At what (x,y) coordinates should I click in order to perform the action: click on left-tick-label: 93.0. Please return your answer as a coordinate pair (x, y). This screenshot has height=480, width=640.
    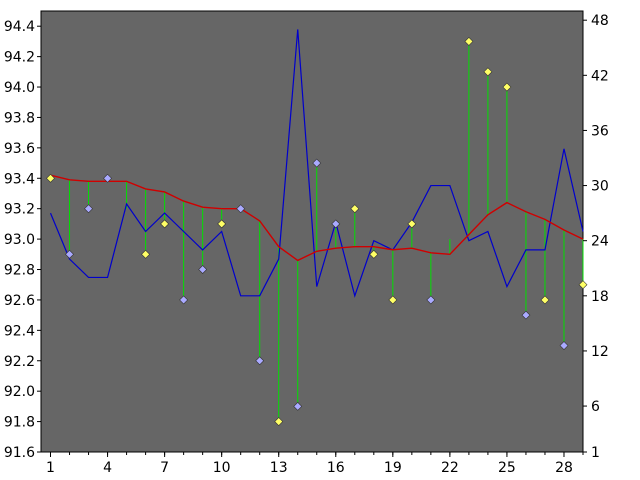
    Looking at the image, I should click on (19, 240).